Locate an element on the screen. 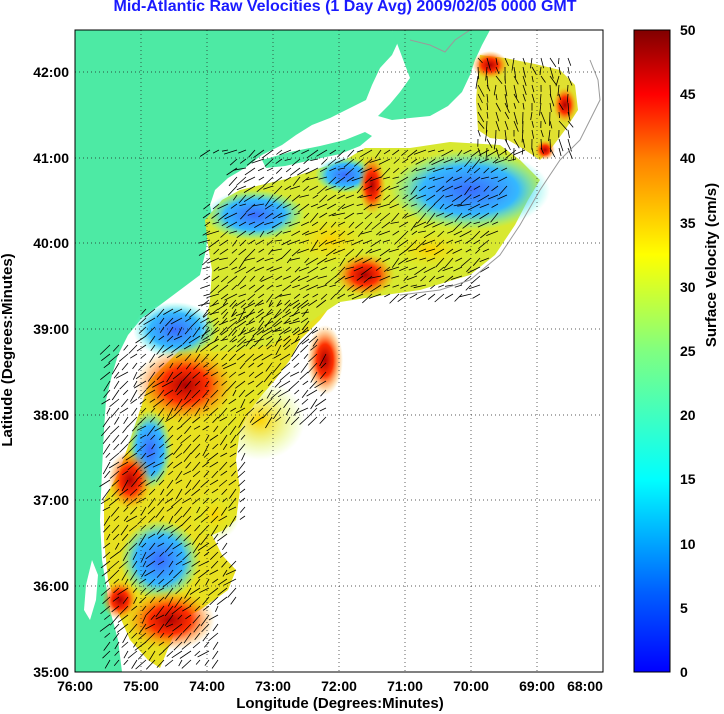 The height and width of the screenshot is (714, 724). y-tick-label: 41:00 is located at coordinates (51, 158).